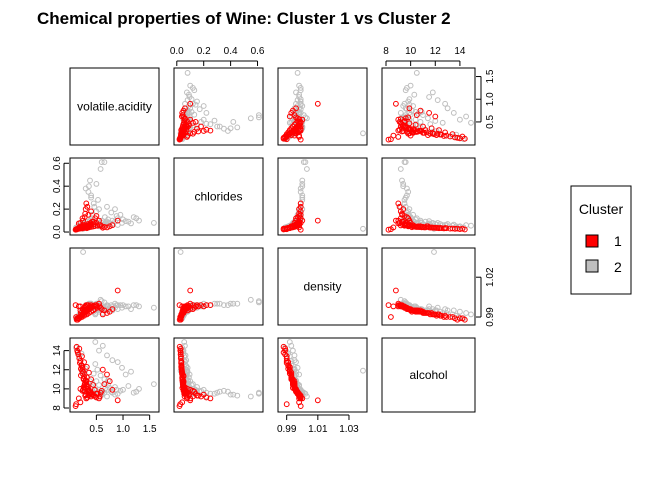 The height and width of the screenshot is (480, 672). Describe the element at coordinates (218, 375) in the screenshot. I see `panel-chlorides-vs-alcohol` at that location.